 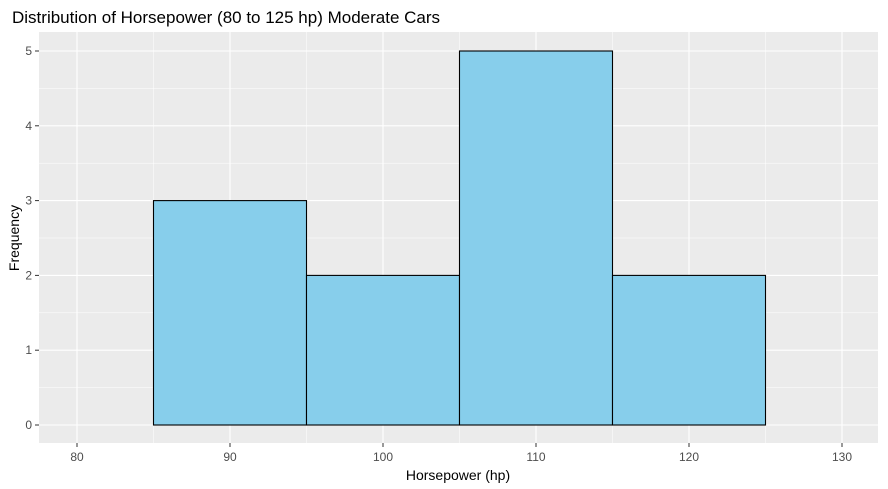 I want to click on x-axis-label: Horsepower (hp), so click(x=458, y=475).